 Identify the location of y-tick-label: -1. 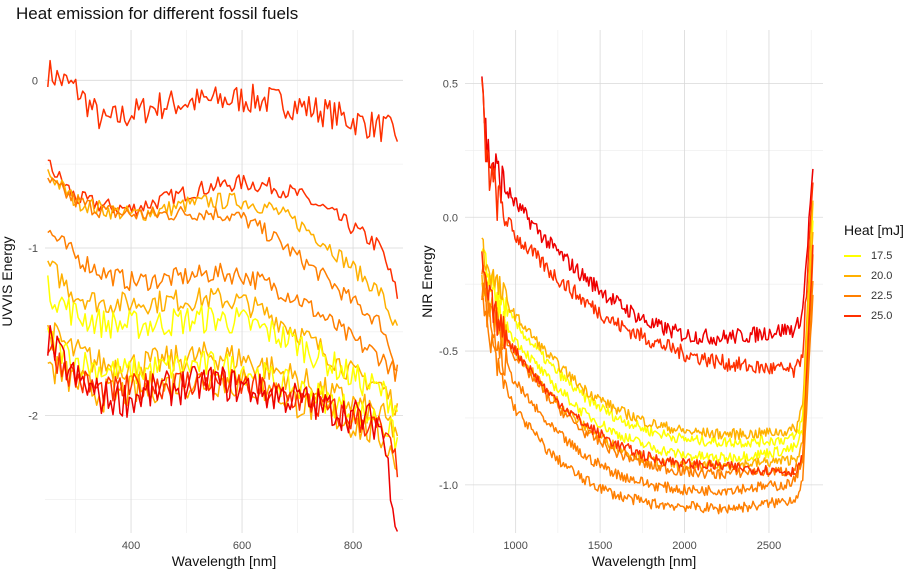
(33, 249).